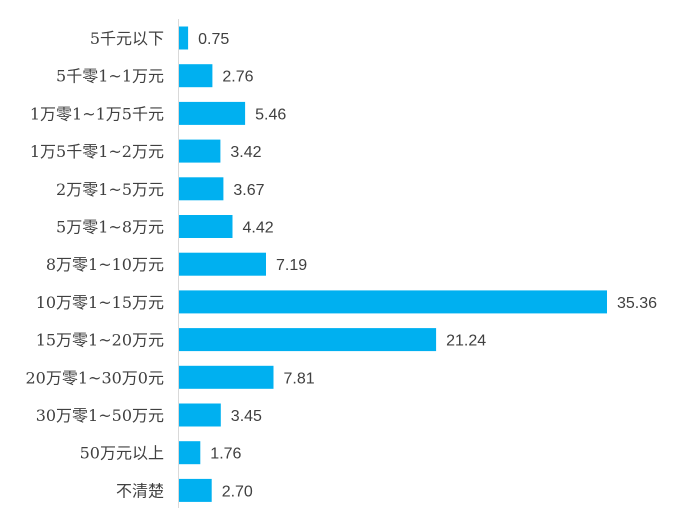 The width and height of the screenshot is (680, 527). I want to click on category-label: 5万零1~8万元, so click(110, 227).